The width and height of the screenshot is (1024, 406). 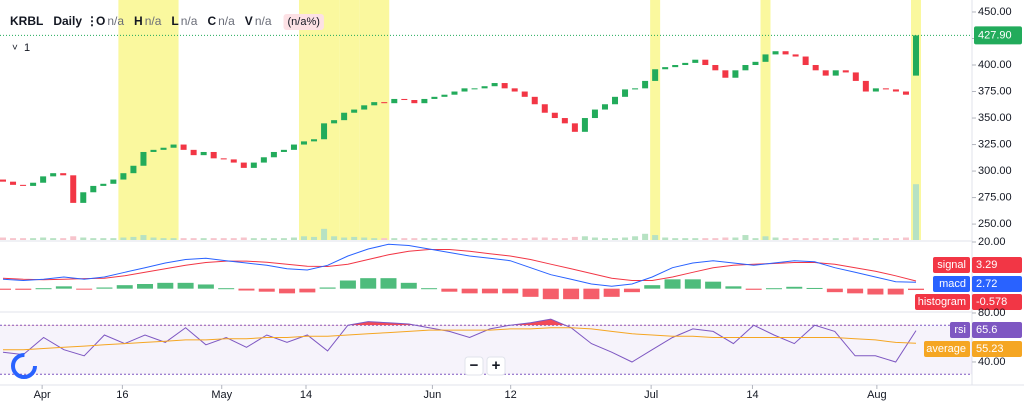 I want to click on last-price-label: 427.90, so click(x=995, y=35).